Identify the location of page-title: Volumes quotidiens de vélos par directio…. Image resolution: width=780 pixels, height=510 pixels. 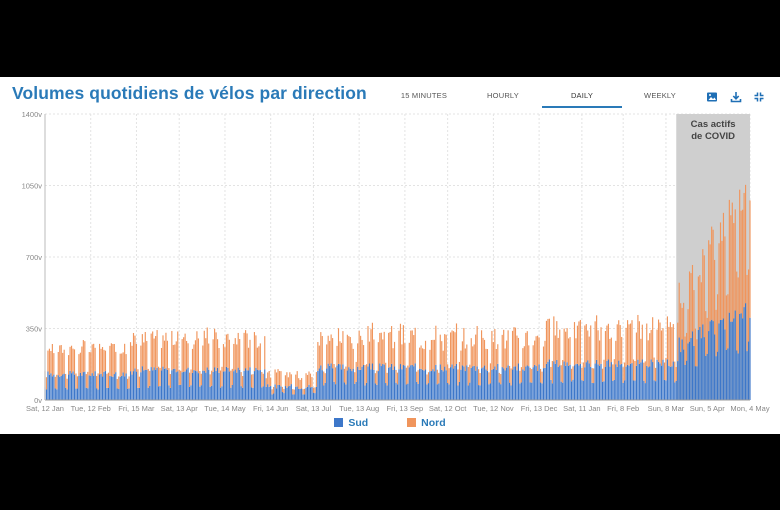
(189, 93).